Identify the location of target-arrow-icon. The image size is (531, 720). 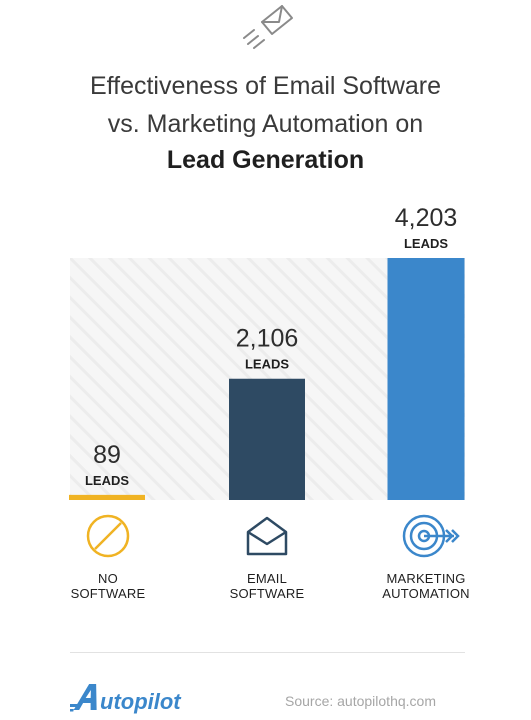
(431, 536).